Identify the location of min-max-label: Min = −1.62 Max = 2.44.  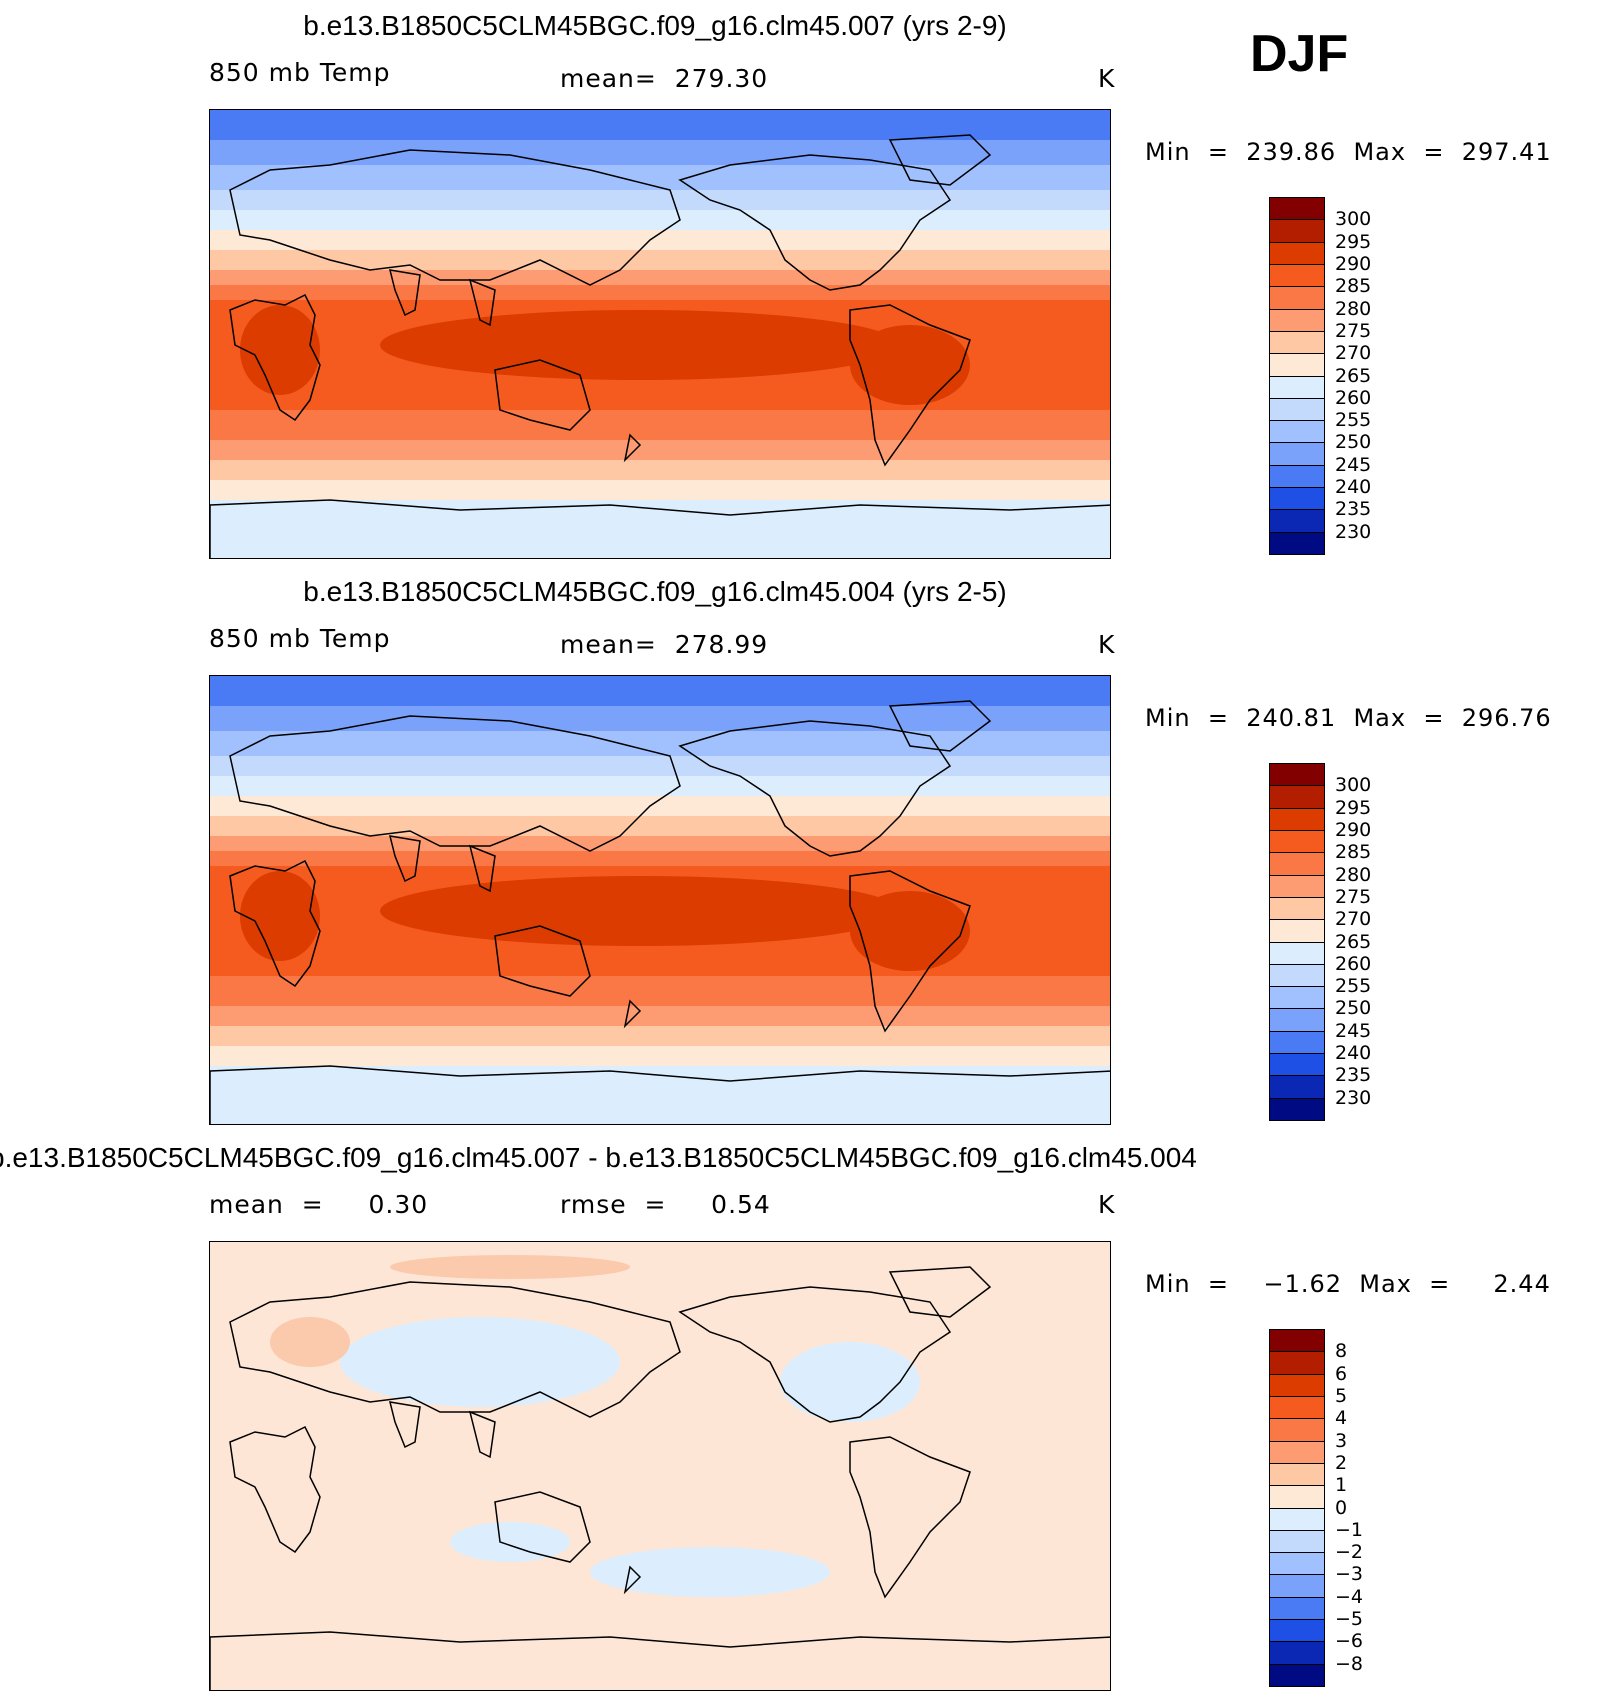
(1348, 1284).